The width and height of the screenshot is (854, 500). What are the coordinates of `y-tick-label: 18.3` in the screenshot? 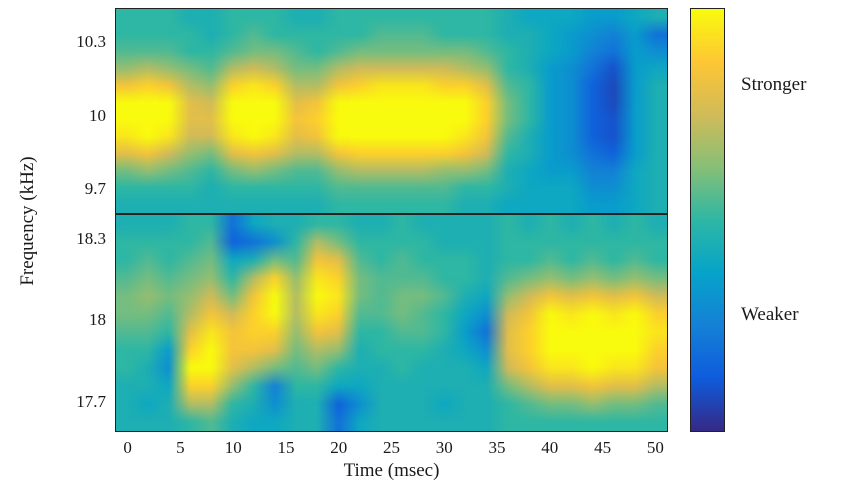 It's located at (91, 238).